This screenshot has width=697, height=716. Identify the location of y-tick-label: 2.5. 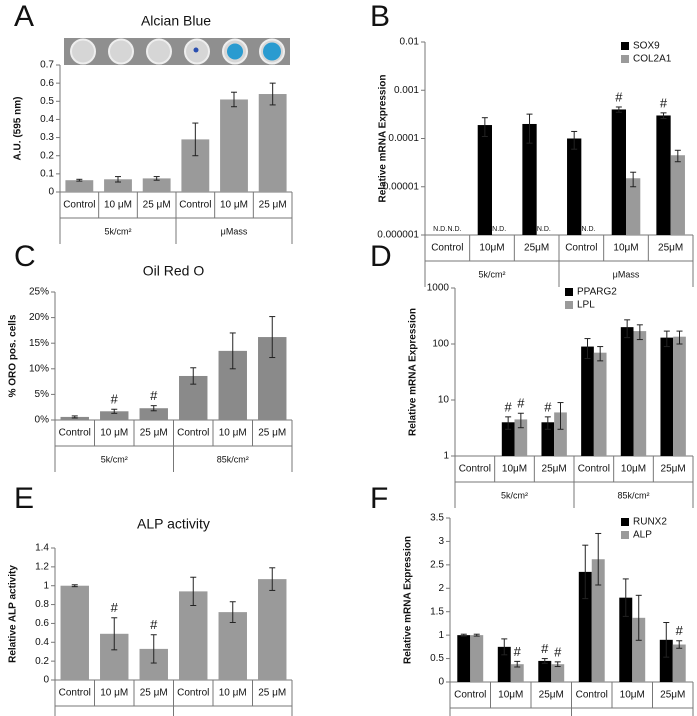
(437, 564).